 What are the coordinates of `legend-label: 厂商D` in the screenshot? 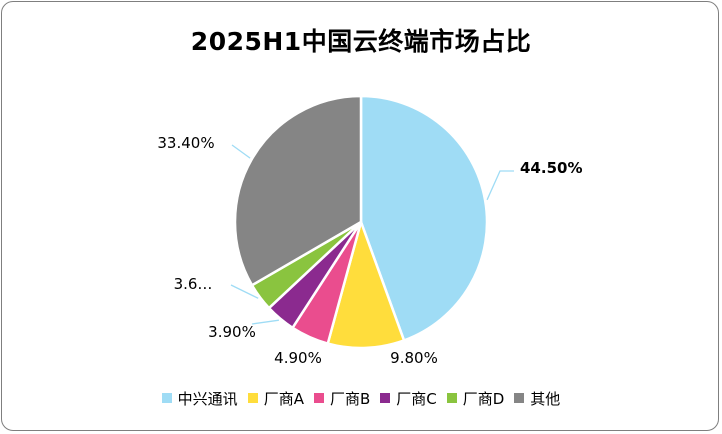 It's located at (483, 398).